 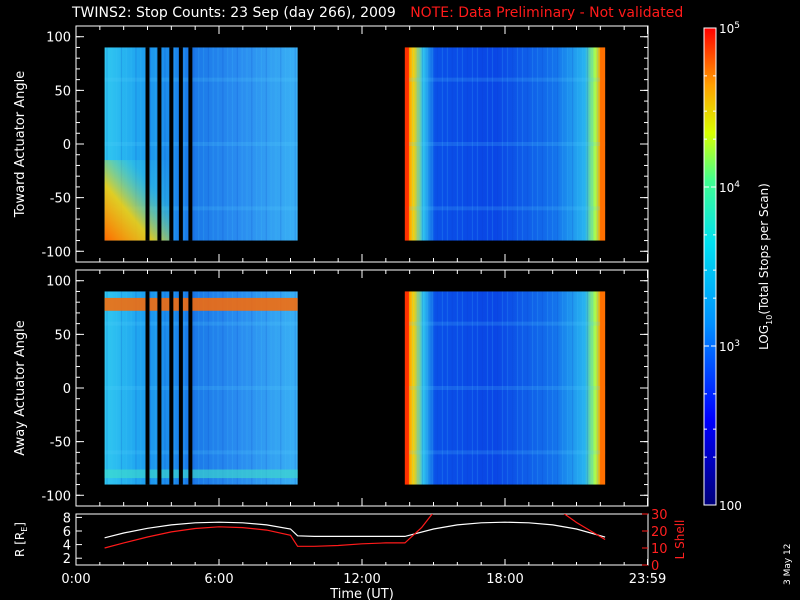 I want to click on x-tick-label: 6:00, so click(x=218, y=579).